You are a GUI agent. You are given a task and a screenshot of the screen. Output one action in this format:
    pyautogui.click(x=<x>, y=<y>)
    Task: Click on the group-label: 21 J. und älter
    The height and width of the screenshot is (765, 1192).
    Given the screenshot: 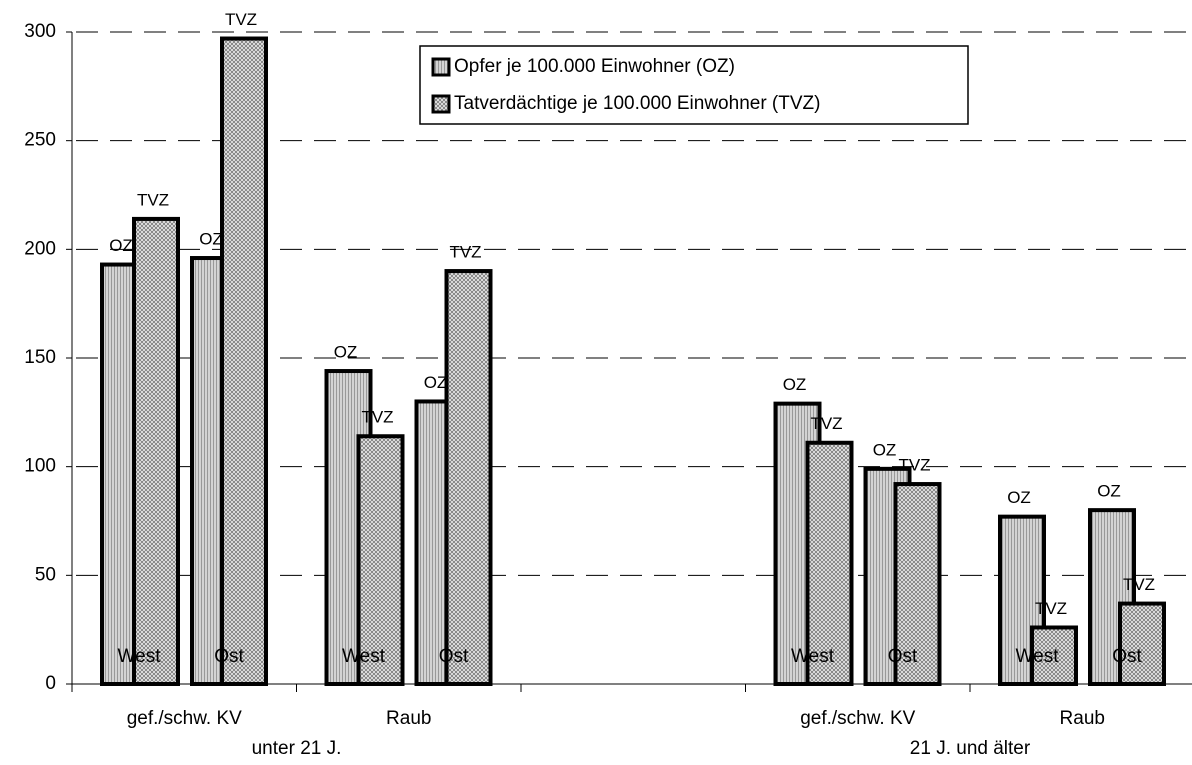 What is the action you would take?
    pyautogui.click(x=970, y=748)
    